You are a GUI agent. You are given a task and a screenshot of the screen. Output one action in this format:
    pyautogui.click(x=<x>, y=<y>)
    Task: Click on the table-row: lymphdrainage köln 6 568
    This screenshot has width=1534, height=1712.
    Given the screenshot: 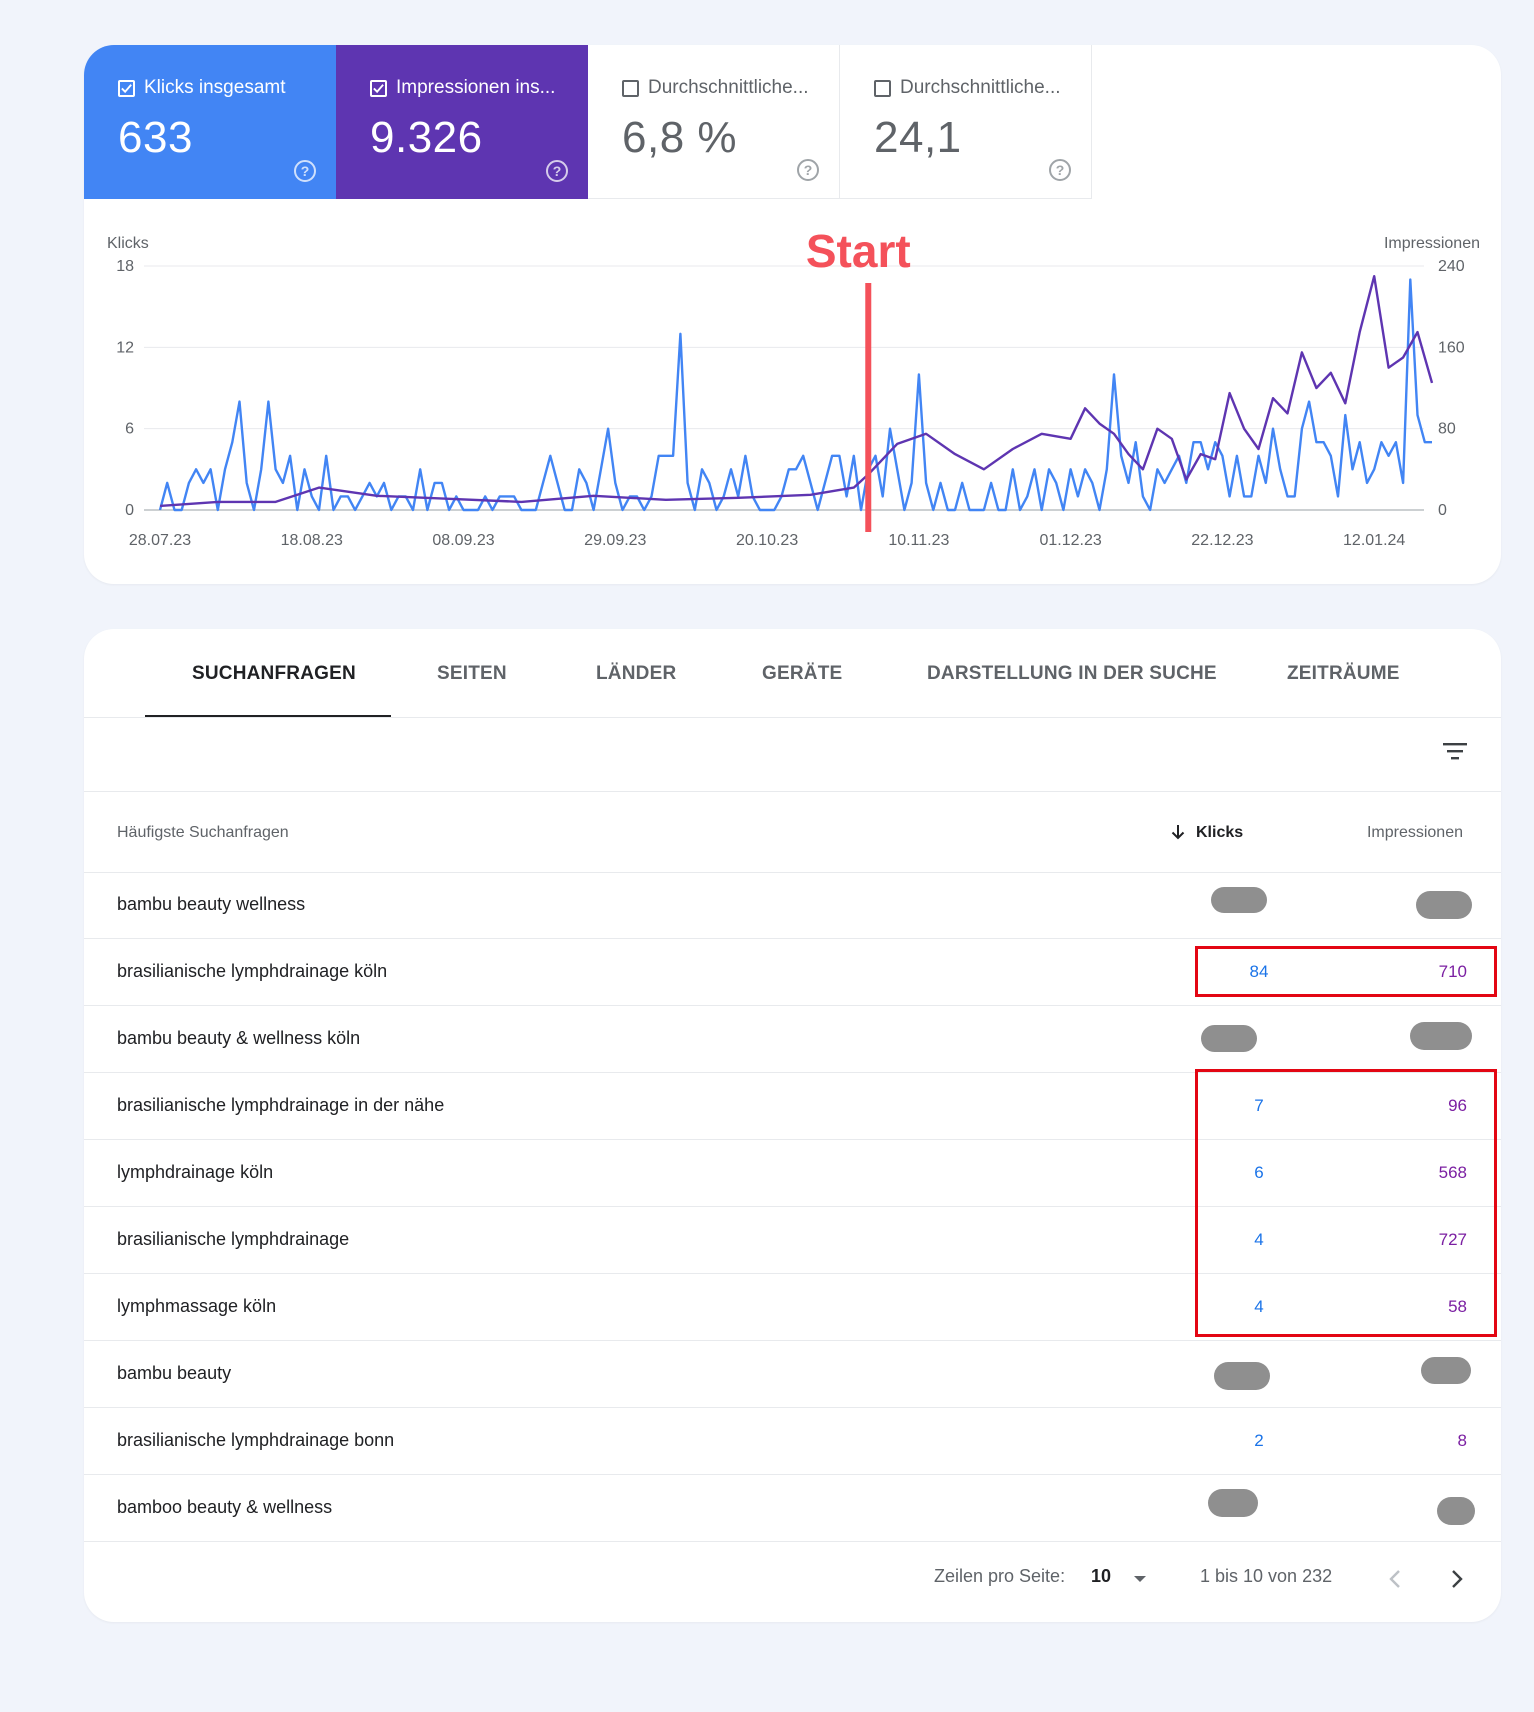 What is the action you would take?
    pyautogui.click(x=792, y=1173)
    